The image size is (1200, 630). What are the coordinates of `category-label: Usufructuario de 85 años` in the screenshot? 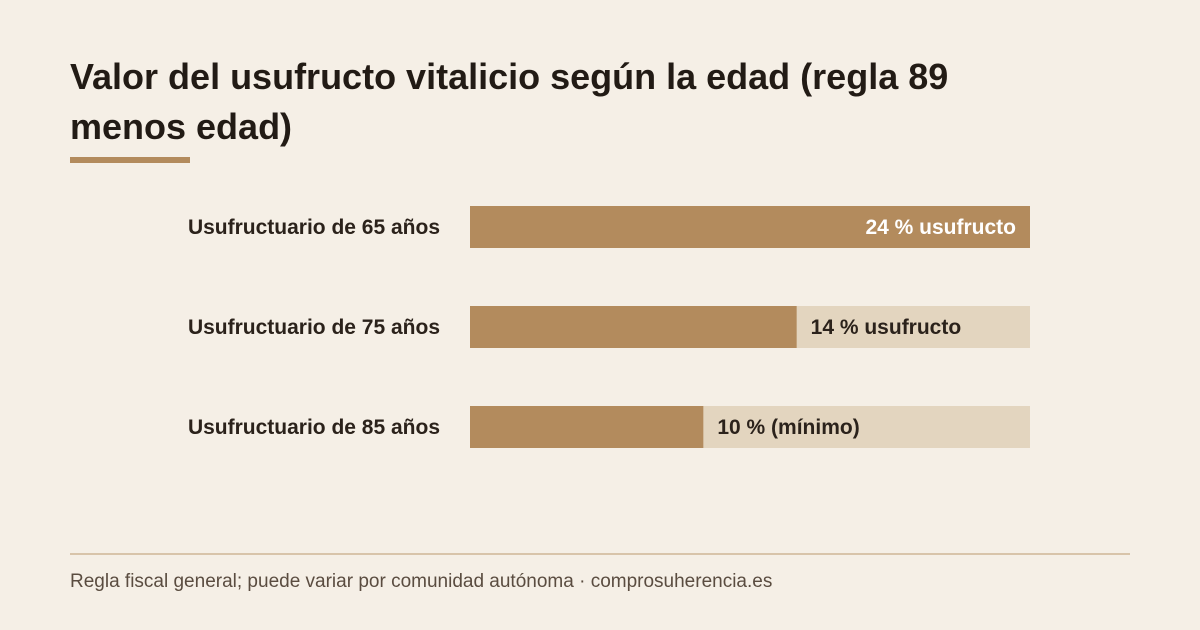 It's located at (314, 427).